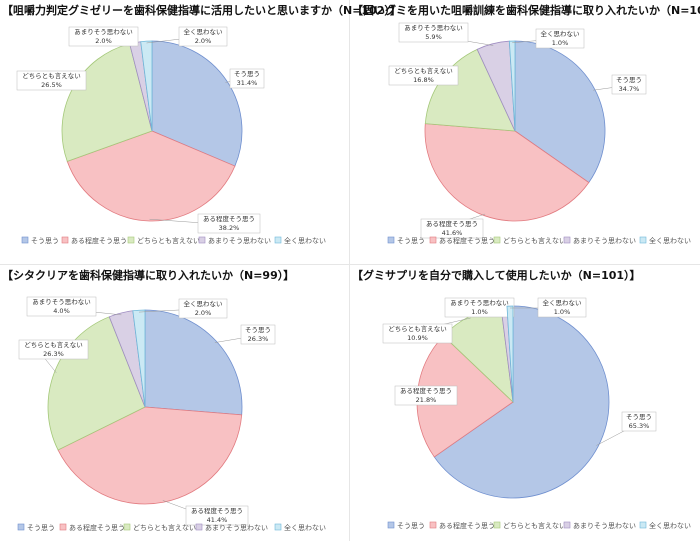 This screenshot has width=700, height=545. I want to click on label-value: 41.4%, so click(217, 520).